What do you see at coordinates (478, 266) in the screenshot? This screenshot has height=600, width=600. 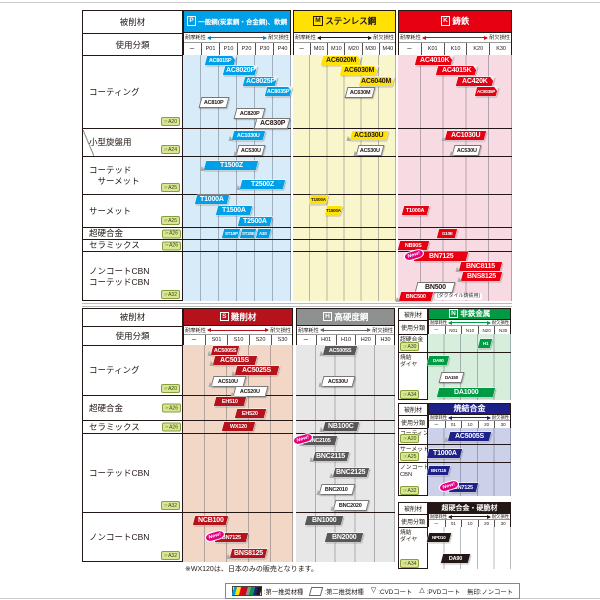 I see `grade-BNC8115: BNC8115` at bounding box center [478, 266].